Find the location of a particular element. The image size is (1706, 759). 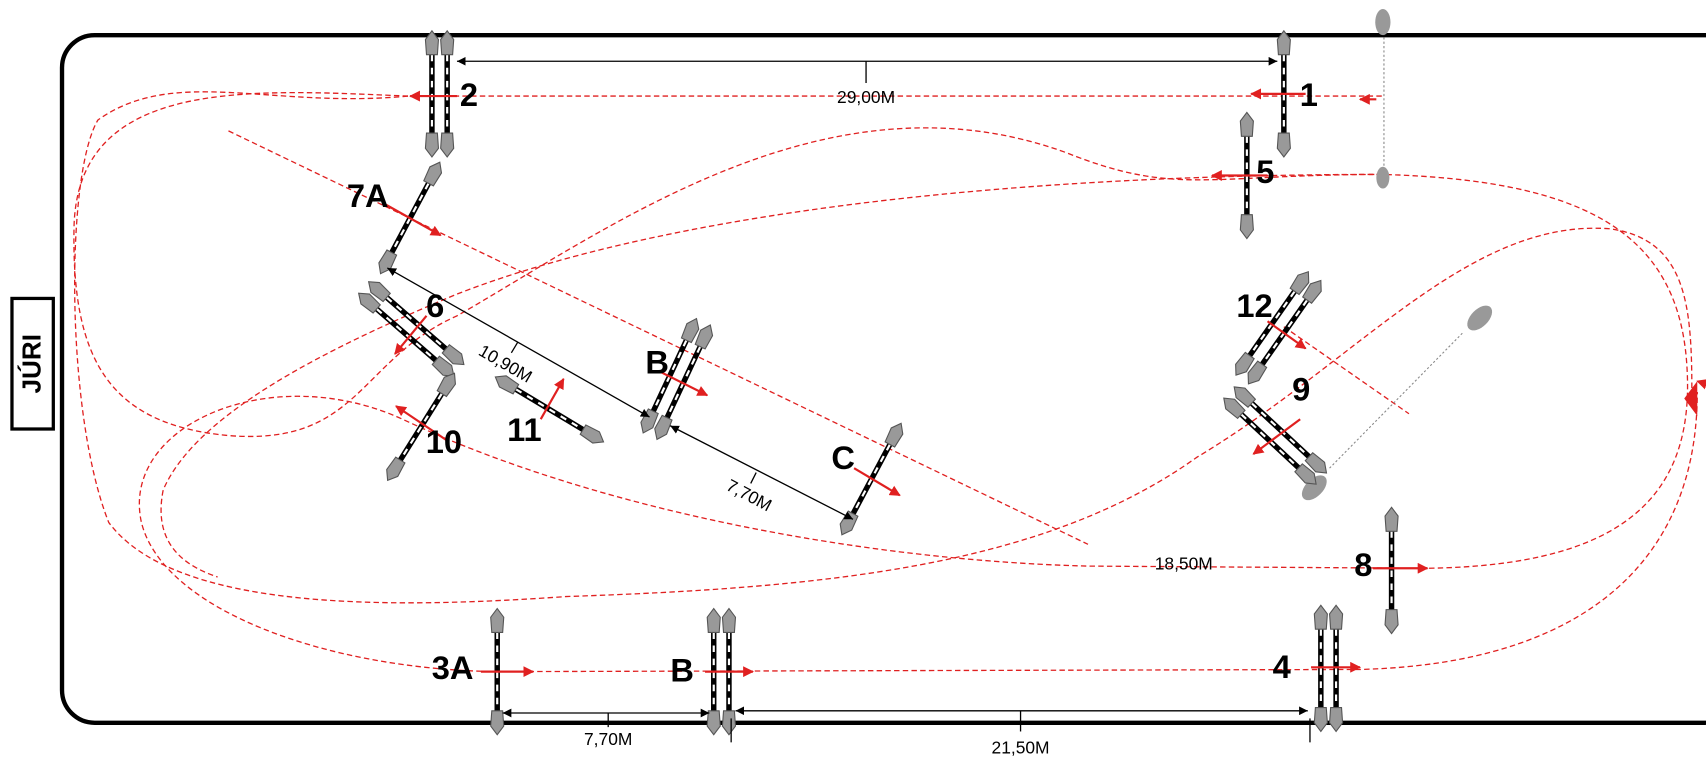

fence-label: 11 is located at coordinates (524, 429).